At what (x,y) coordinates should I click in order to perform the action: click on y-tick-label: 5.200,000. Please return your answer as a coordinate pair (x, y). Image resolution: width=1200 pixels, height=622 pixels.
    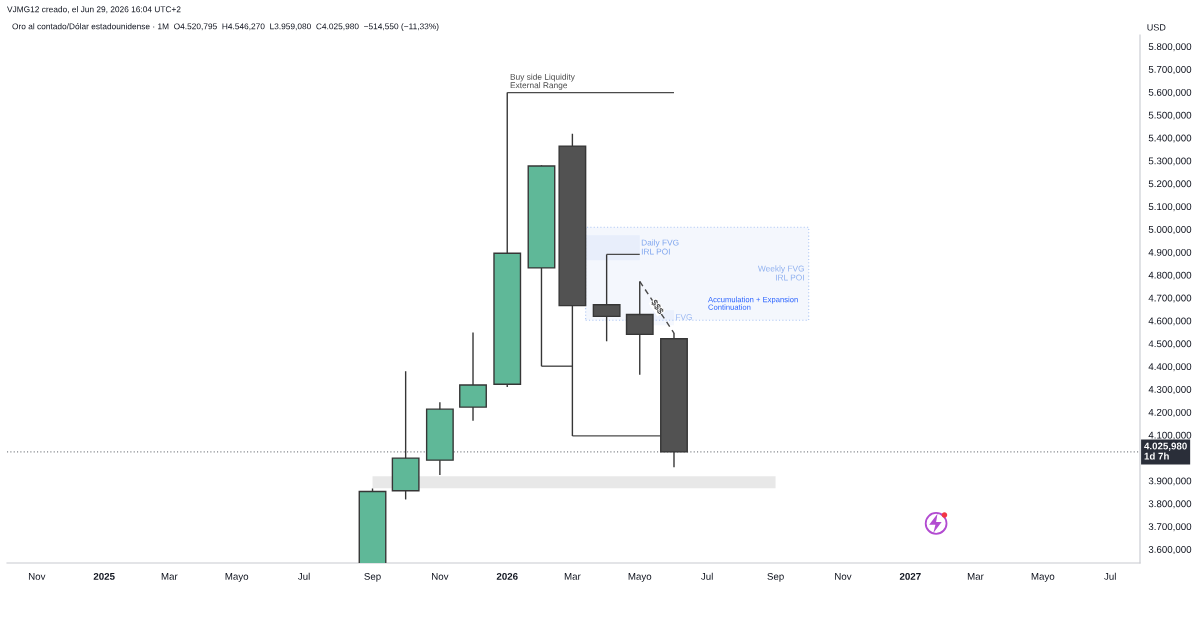
    Looking at the image, I should click on (1170, 184).